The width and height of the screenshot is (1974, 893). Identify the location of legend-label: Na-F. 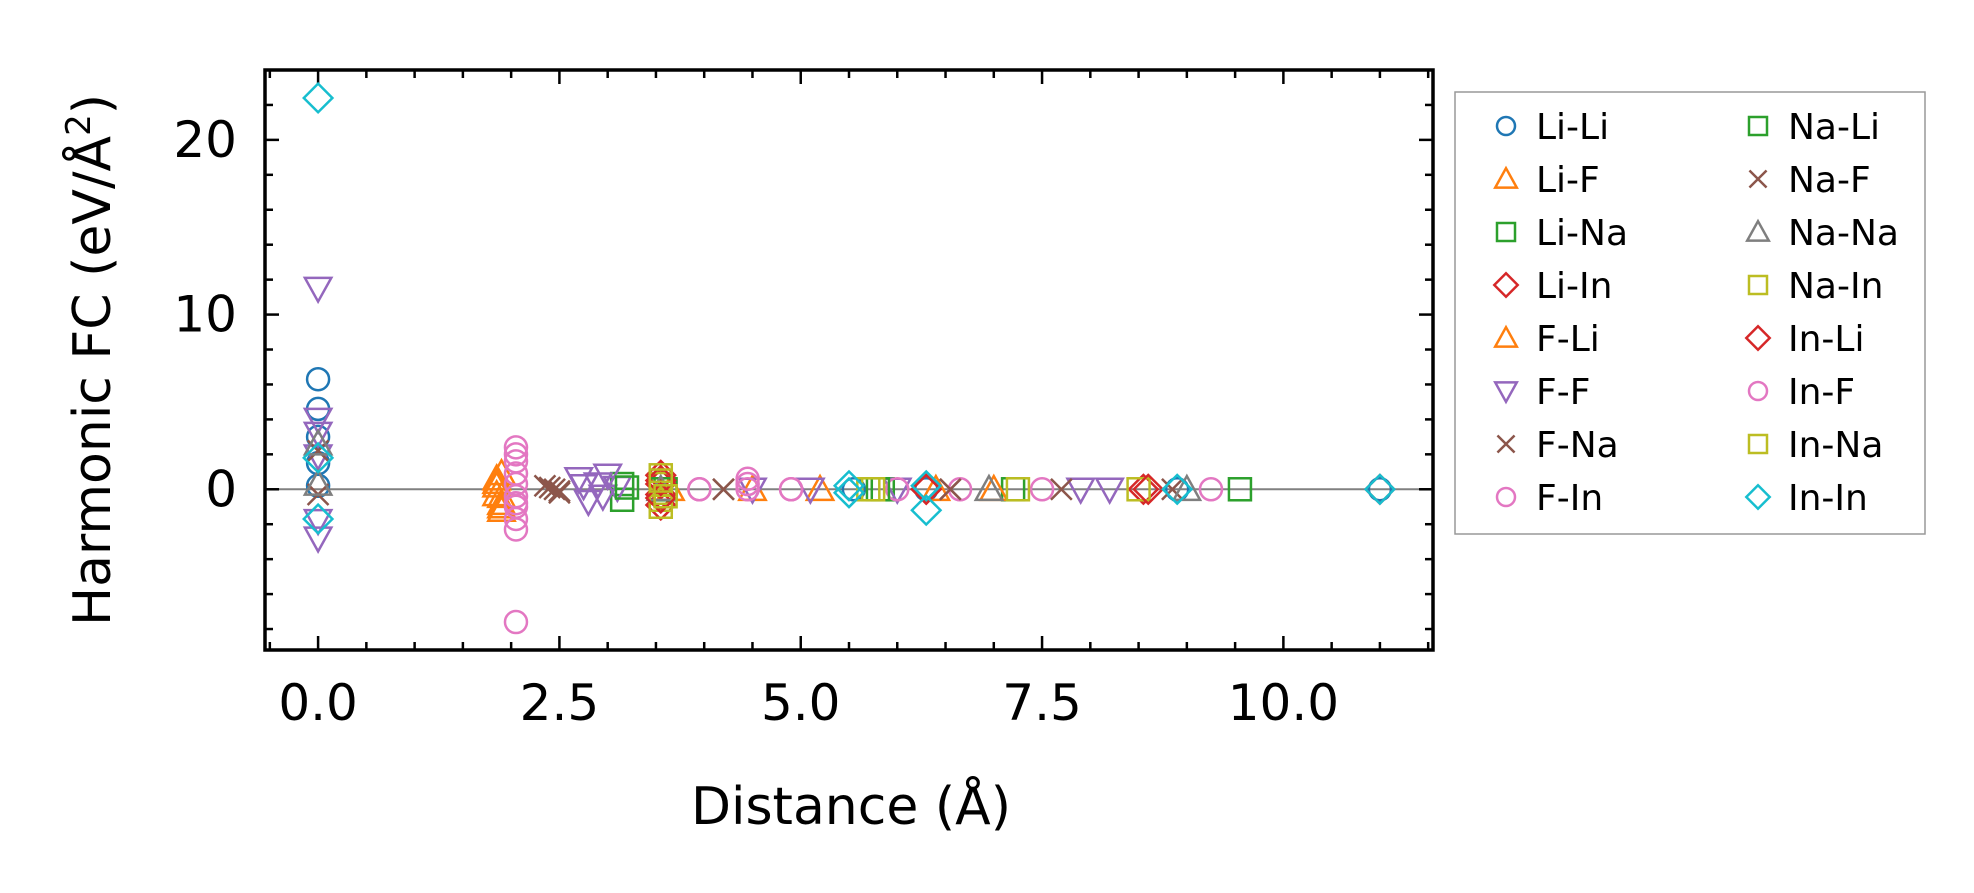
(1829, 180).